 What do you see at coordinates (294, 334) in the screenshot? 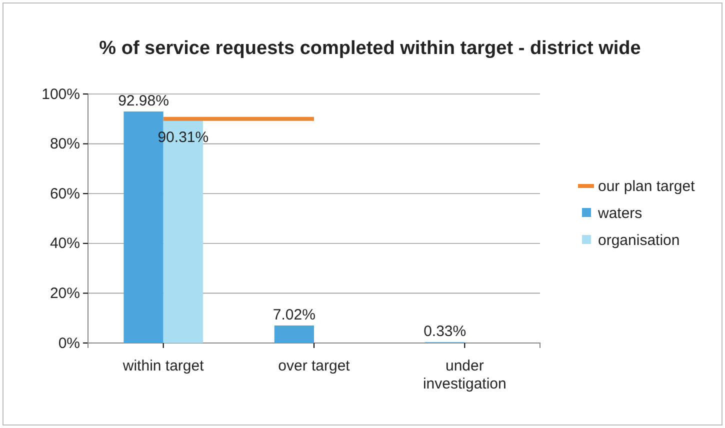
I see `bar` at bounding box center [294, 334].